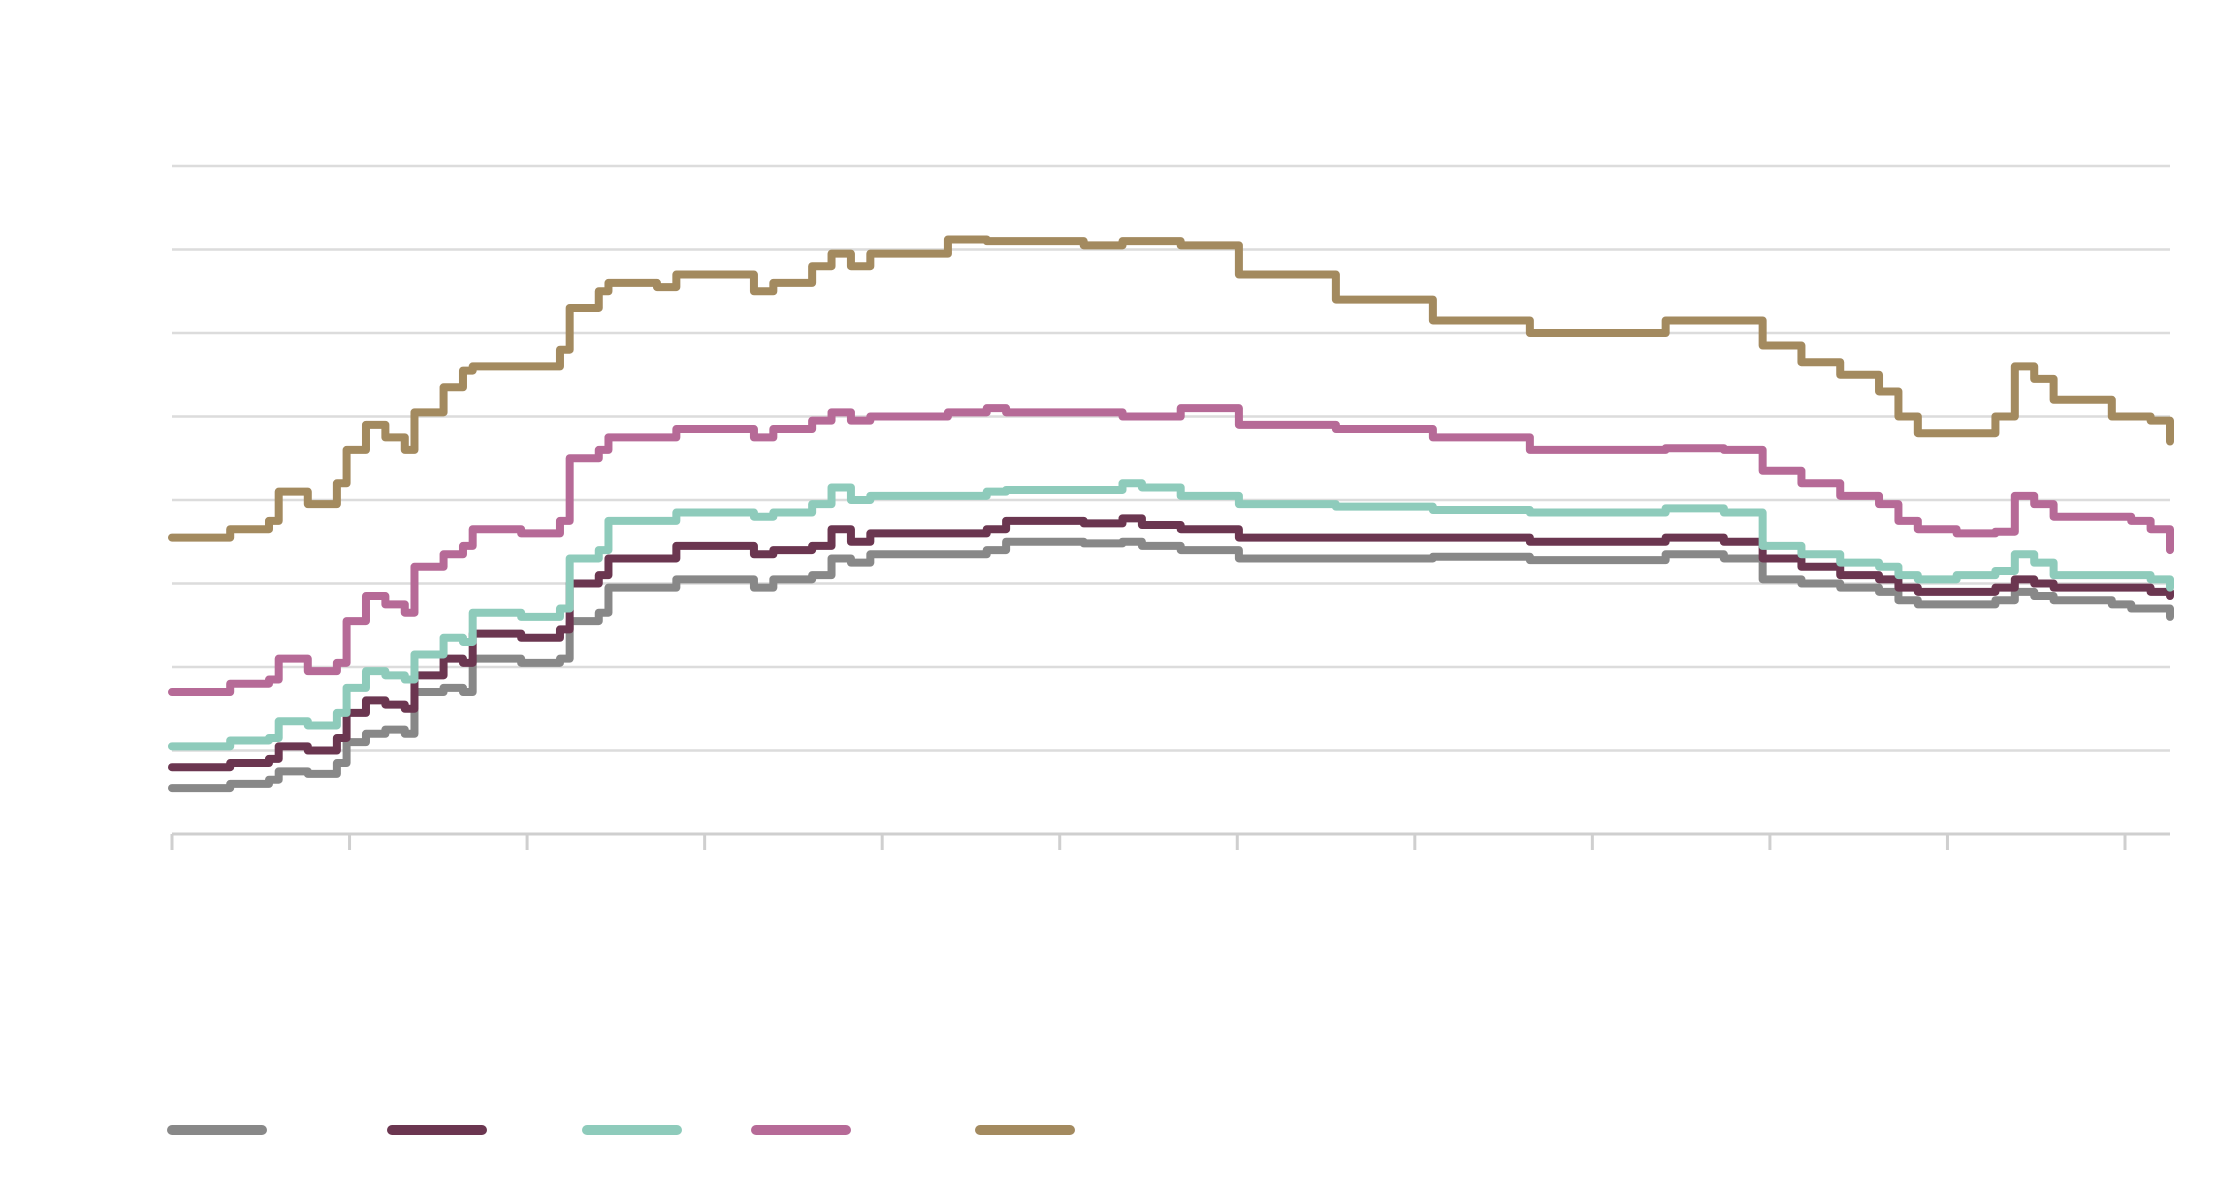 The width and height of the screenshot is (2214, 1194). What do you see at coordinates (1170, 841) in the screenshot?
I see `x-axis` at bounding box center [1170, 841].